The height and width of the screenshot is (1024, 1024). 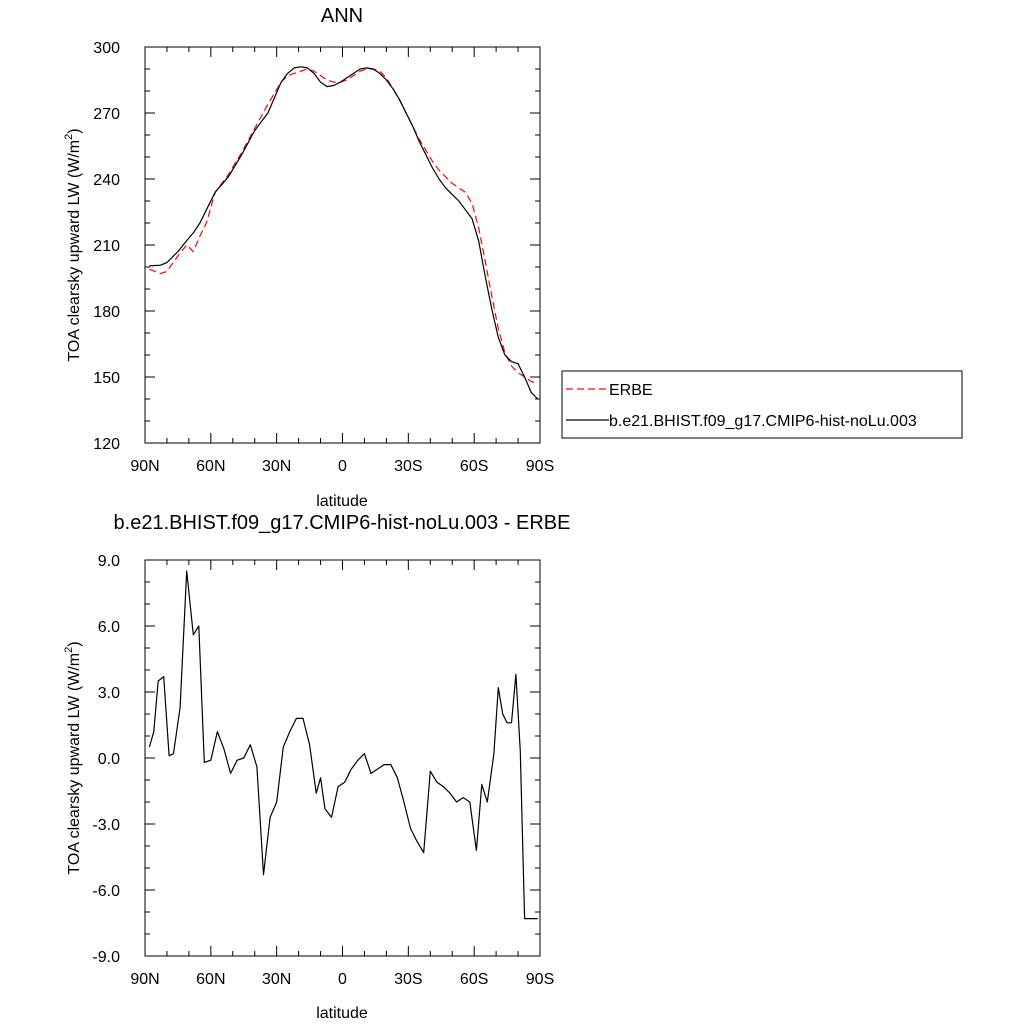 I want to click on bottom-x-tick-label: 30S, so click(x=408, y=979).